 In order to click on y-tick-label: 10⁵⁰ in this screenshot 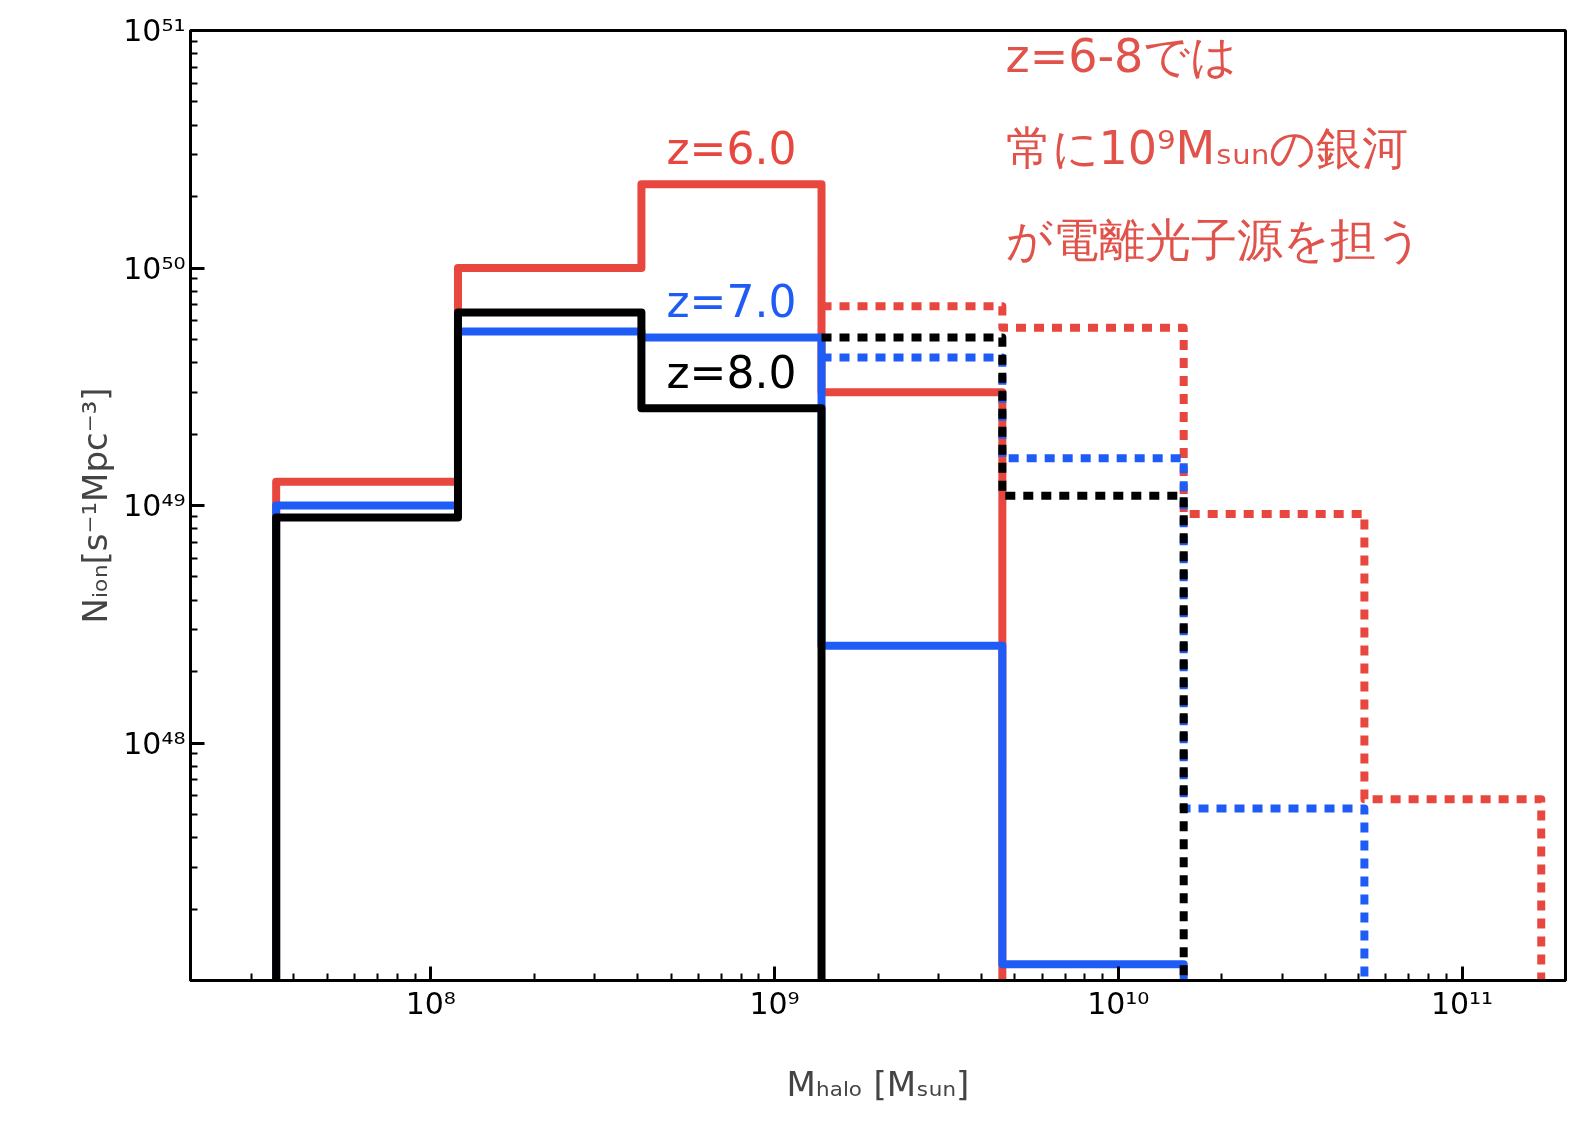, I will do `click(154, 268)`.